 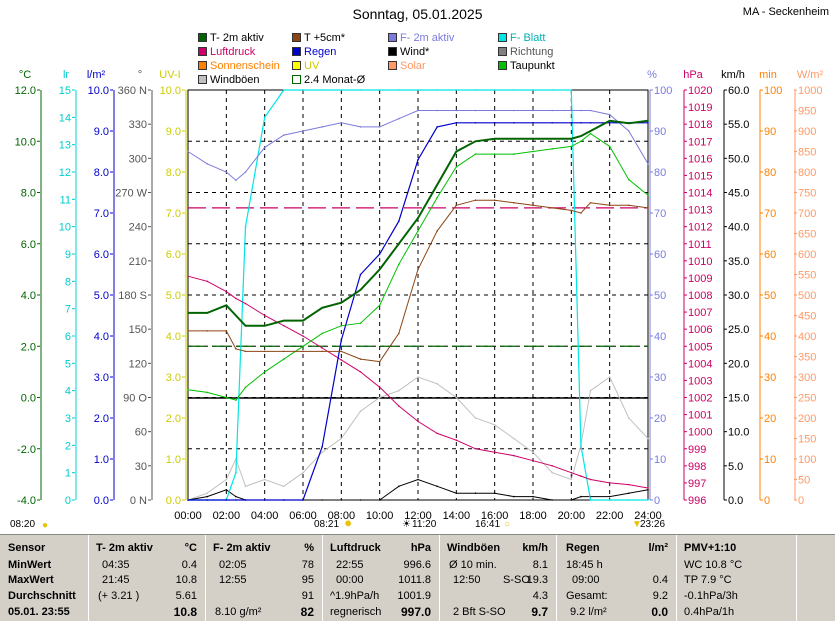 What do you see at coordinates (235, 80) in the screenshot?
I see `legend-label: Windböen` at bounding box center [235, 80].